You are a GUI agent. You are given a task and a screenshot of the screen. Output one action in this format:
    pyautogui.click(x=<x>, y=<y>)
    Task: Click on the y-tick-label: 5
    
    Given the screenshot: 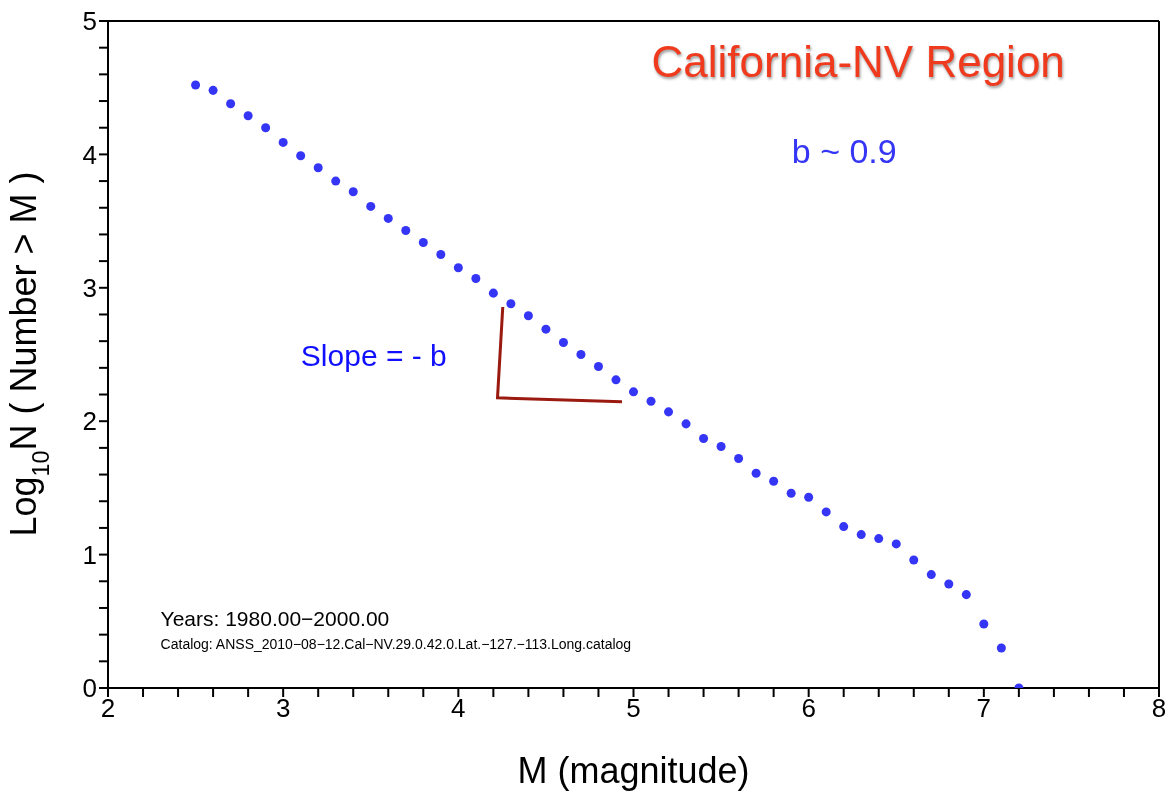 What is the action you would take?
    pyautogui.click(x=89, y=21)
    